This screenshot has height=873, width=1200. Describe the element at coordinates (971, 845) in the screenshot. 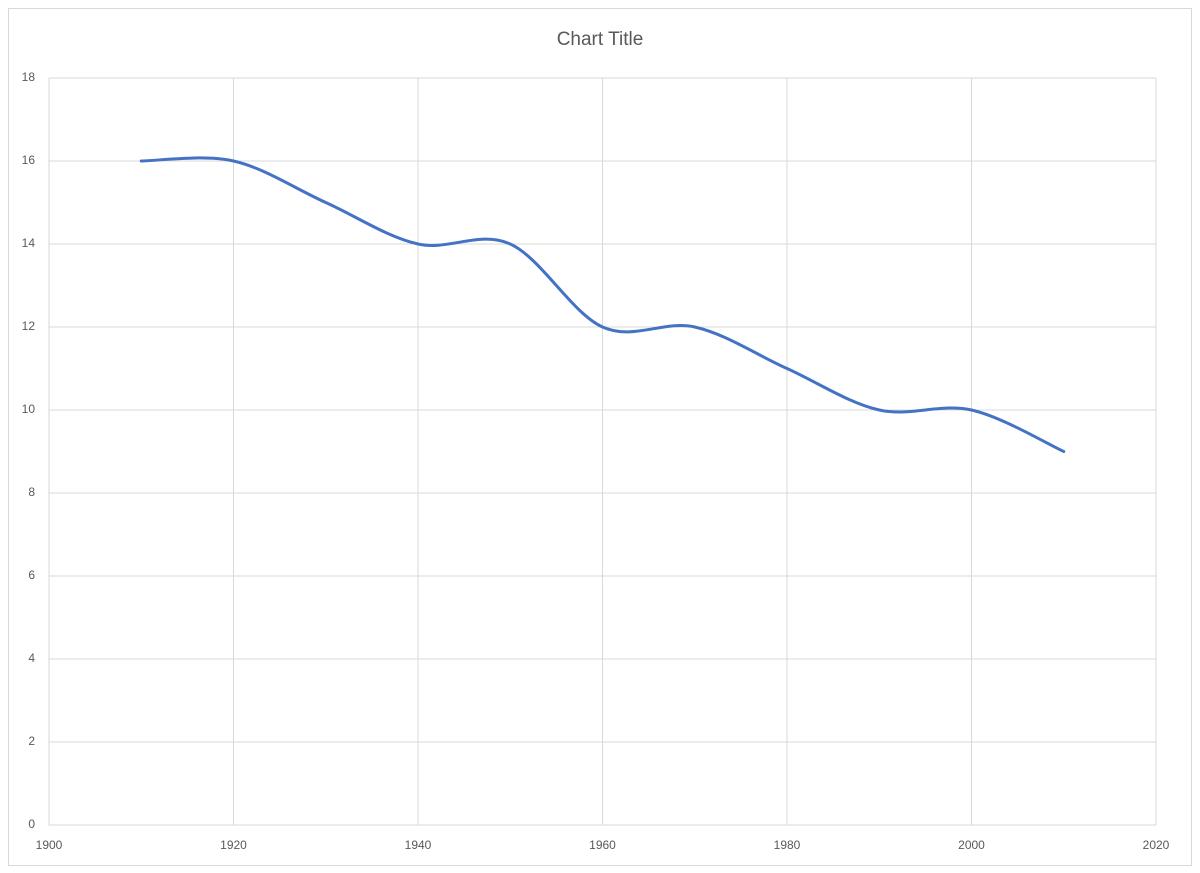

I see `x-tick-label: 2000` at that location.